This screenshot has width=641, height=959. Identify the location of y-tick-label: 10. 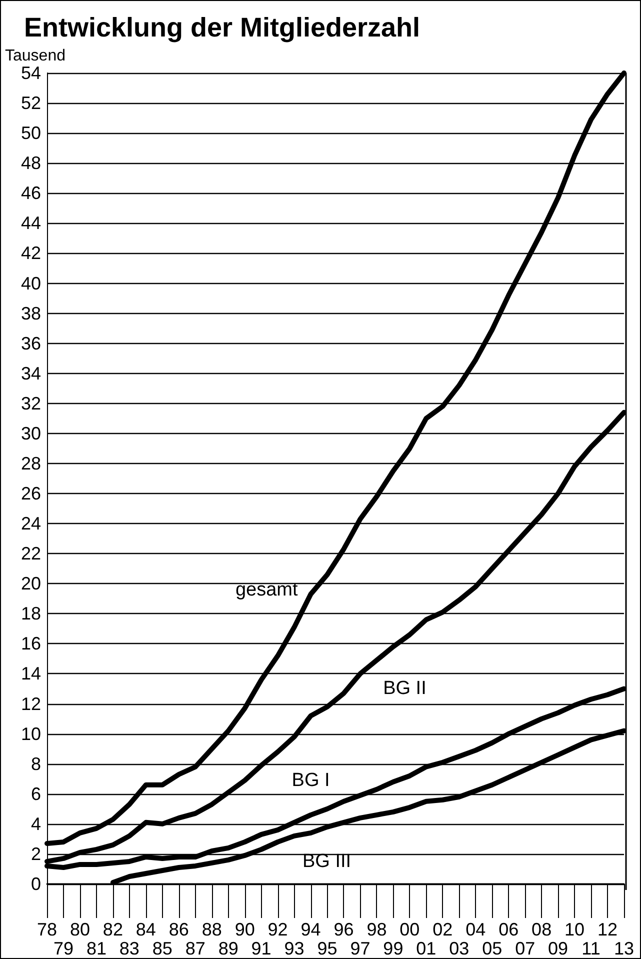
(30, 734).